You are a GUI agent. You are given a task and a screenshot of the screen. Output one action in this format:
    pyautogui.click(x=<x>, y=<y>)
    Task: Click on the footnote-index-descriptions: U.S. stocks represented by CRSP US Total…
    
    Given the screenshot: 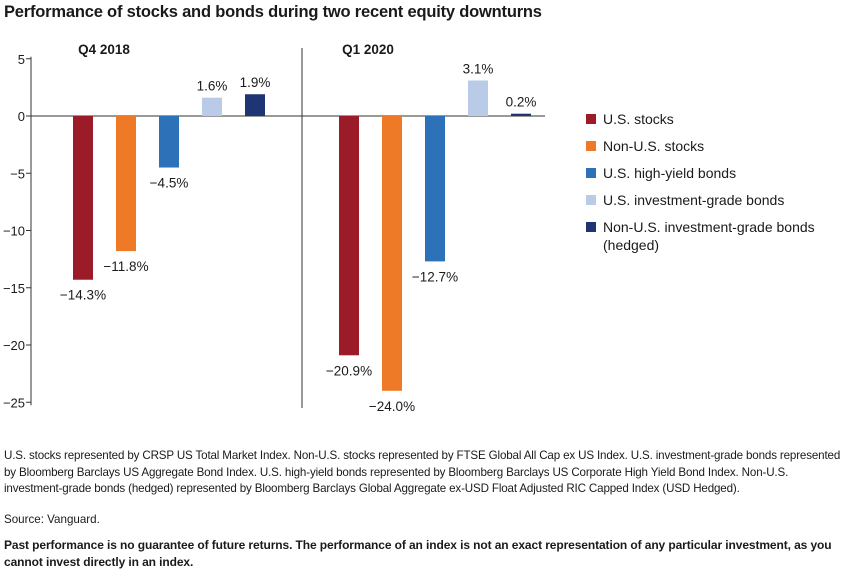 What is the action you would take?
    pyautogui.click(x=422, y=472)
    